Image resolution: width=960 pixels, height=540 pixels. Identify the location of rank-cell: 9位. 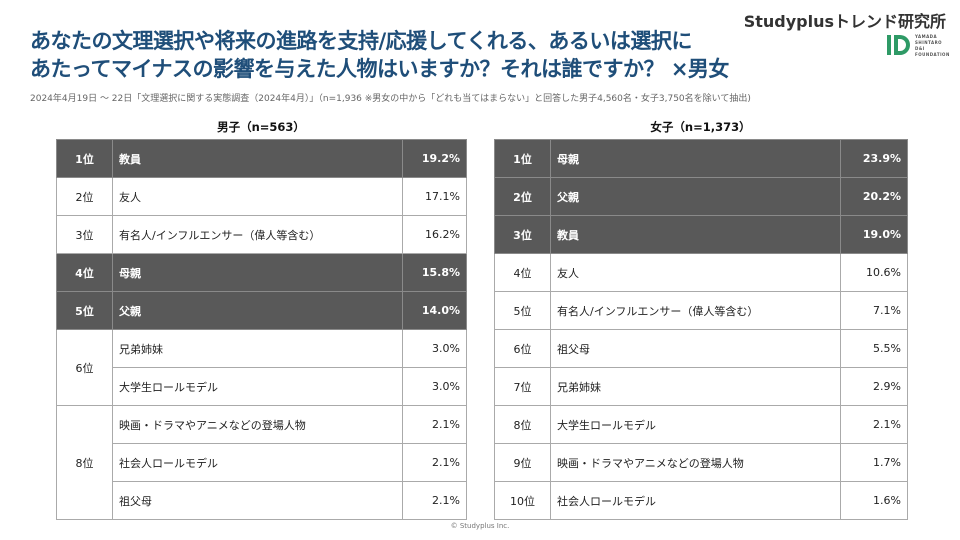
(522, 462).